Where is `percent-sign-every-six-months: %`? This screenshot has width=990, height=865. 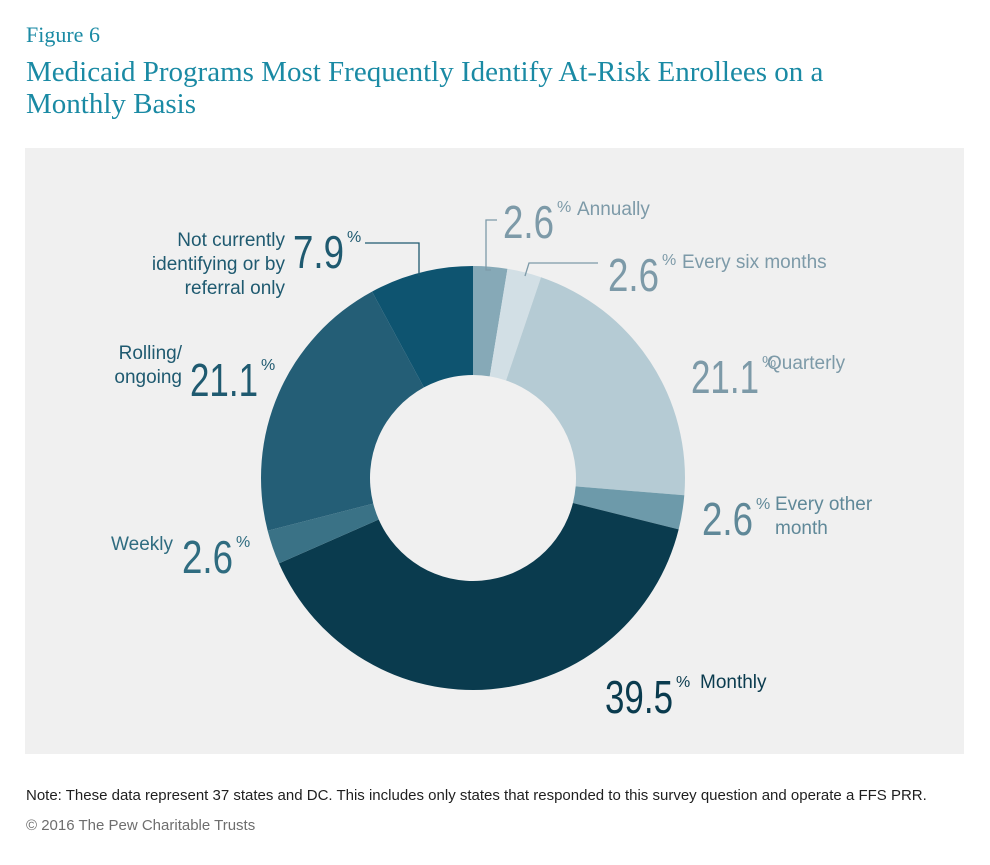
percent-sign-every-six-months: % is located at coordinates (669, 260).